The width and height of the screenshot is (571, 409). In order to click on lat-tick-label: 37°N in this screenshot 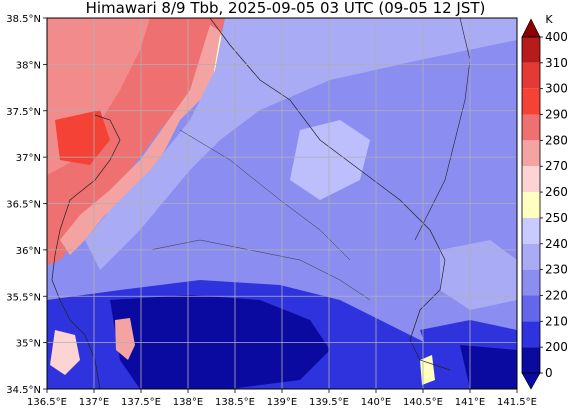, I will do `click(28, 158)`.